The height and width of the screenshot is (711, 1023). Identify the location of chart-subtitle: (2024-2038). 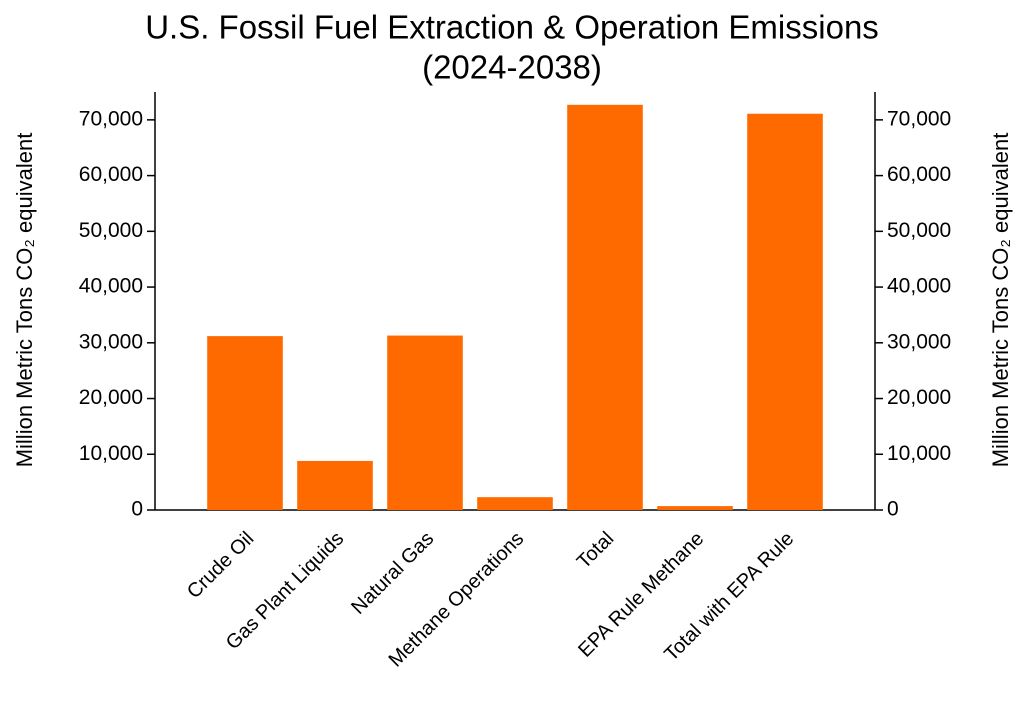
(512, 67).